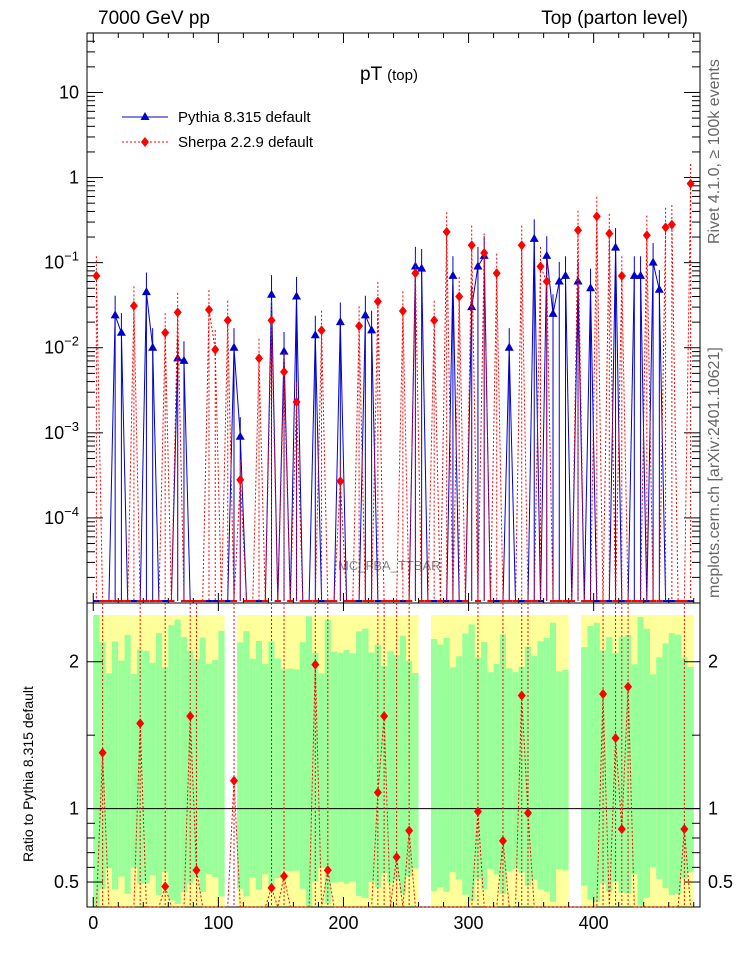 This screenshot has width=746, height=972. What do you see at coordinates (244, 117) in the screenshot?
I see `legend-pythia-label: Pythia 8.315 default` at bounding box center [244, 117].